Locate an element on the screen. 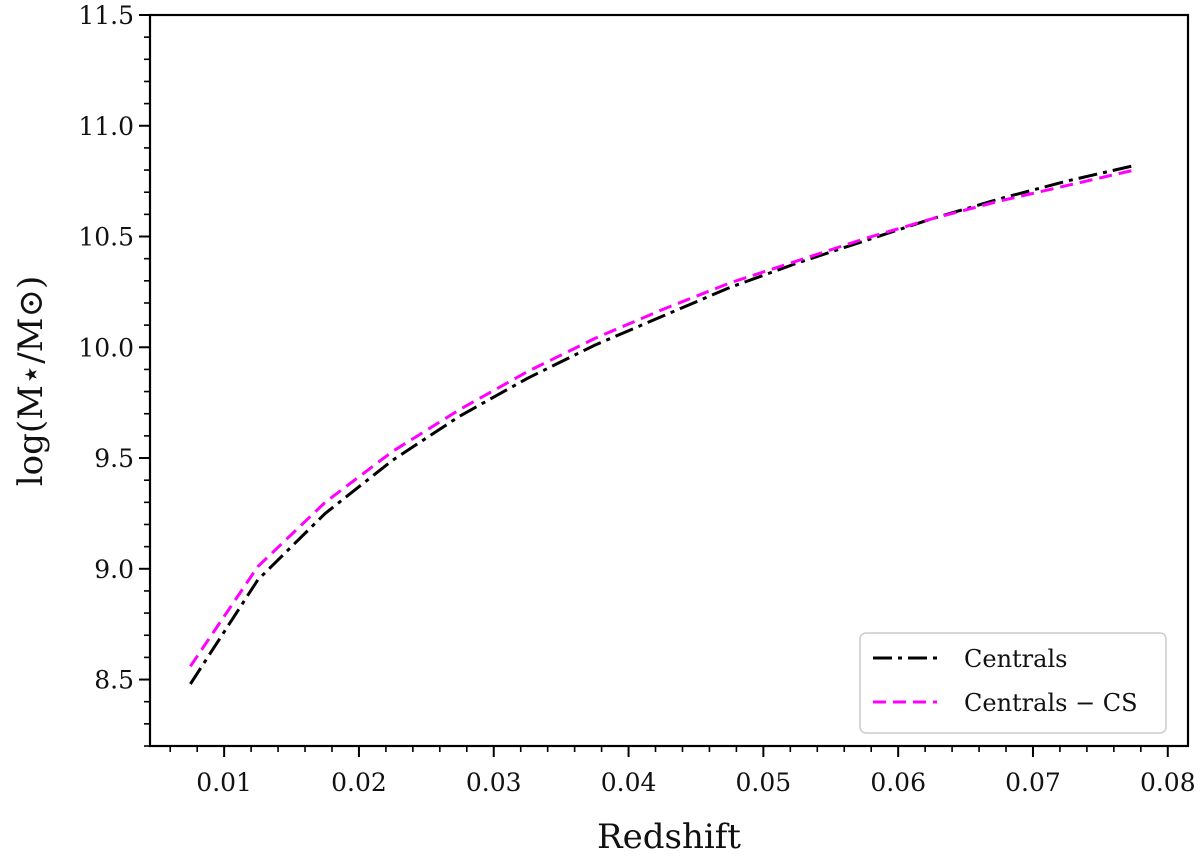 Image resolution: width=1200 pixels, height=857 pixels. x-tick-label: 0.08 is located at coordinates (1168, 782).